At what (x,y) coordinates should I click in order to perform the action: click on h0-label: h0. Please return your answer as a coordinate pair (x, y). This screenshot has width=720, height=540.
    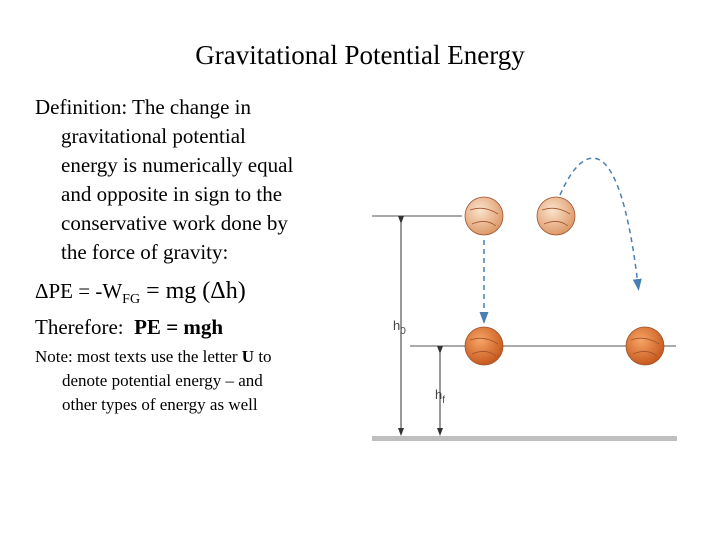
    Looking at the image, I should click on (399, 327).